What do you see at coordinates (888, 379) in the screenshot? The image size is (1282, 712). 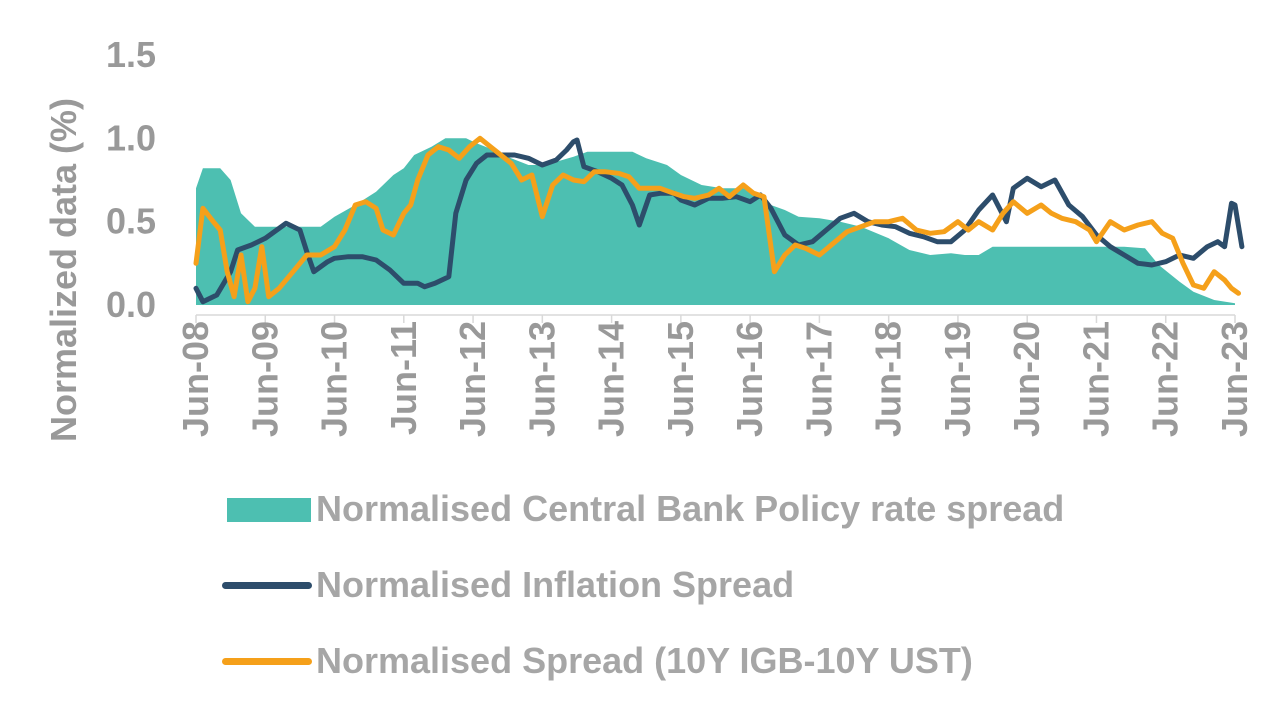 I see `x-tick-label: Jun-18` at bounding box center [888, 379].